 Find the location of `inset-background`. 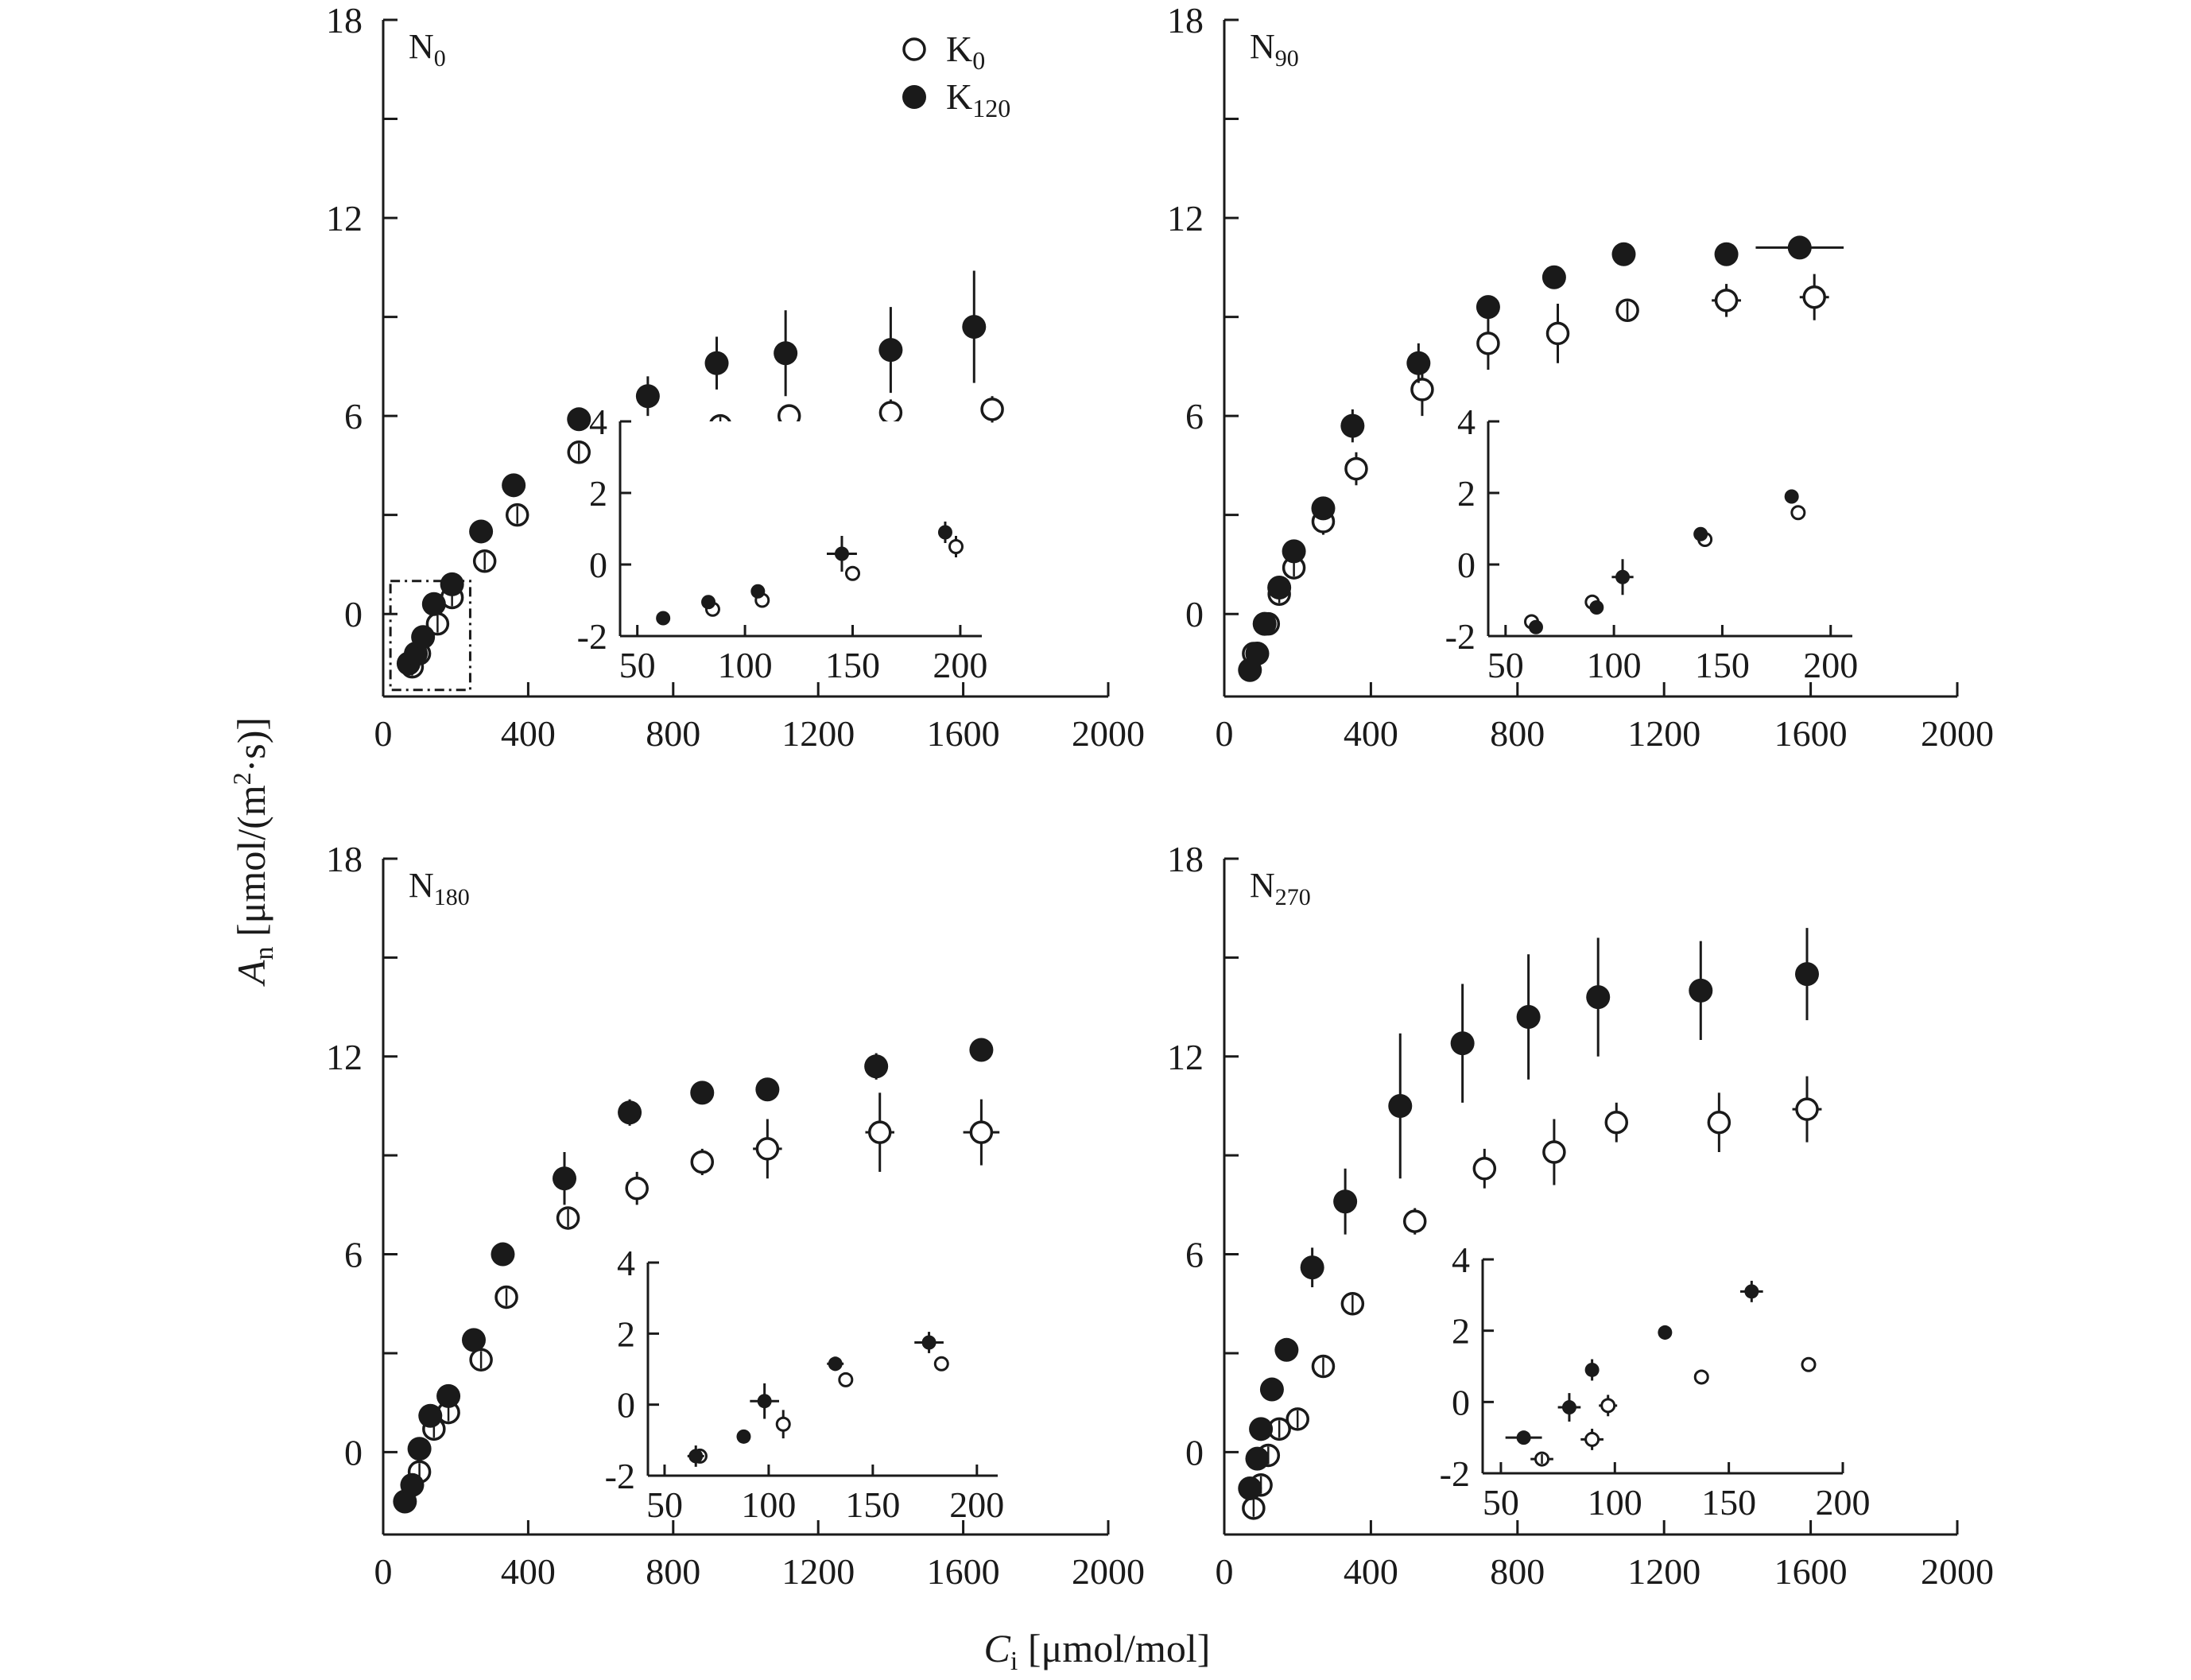

inset-background is located at coordinates (1663, 1366).